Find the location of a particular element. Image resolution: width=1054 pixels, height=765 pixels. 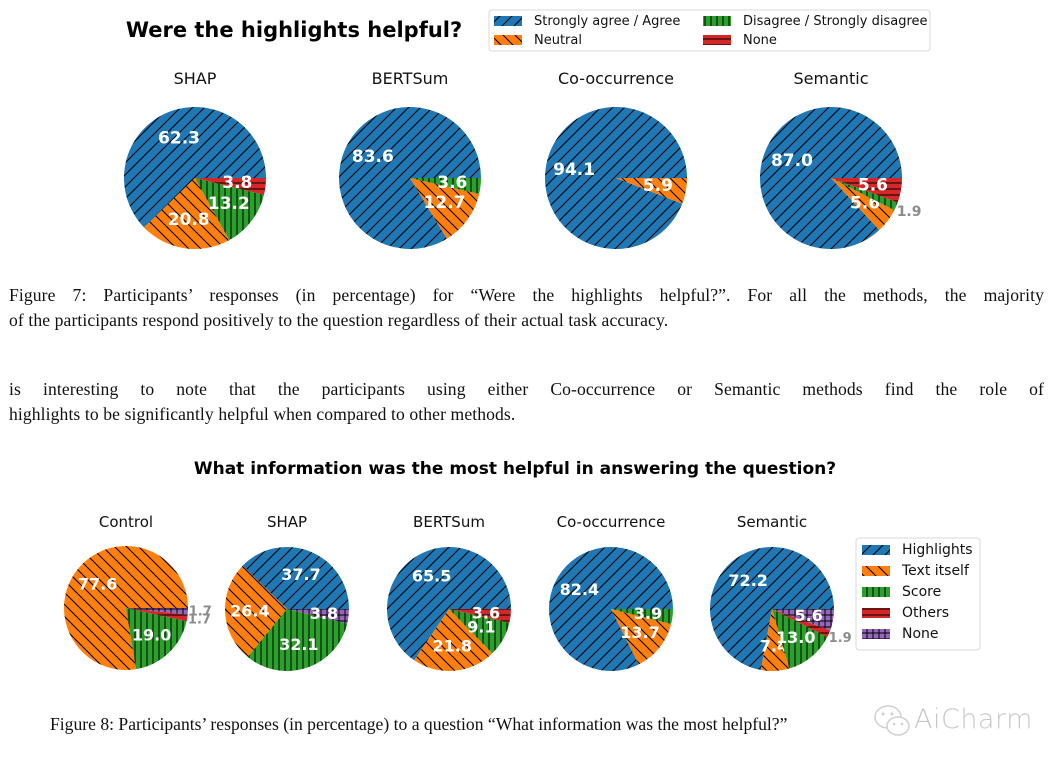

pie-value-label: 82.4 is located at coordinates (579, 589).